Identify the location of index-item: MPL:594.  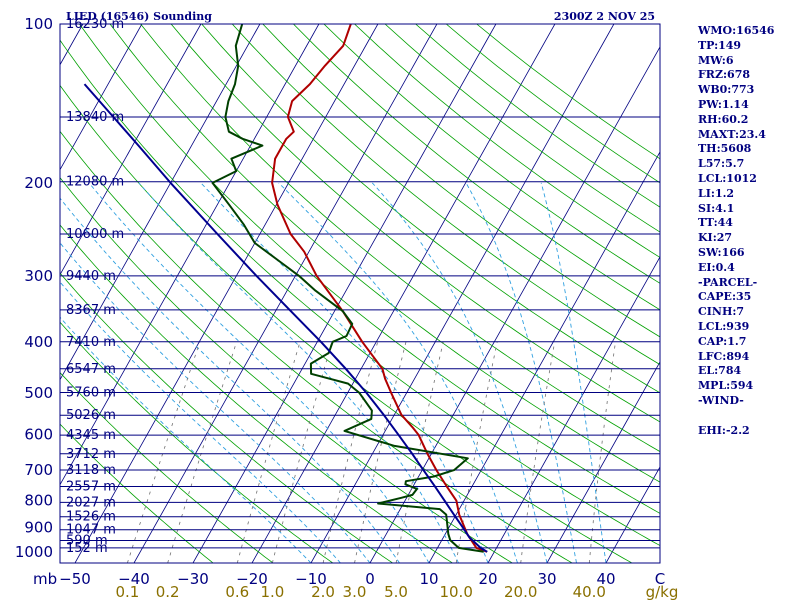
(726, 386).